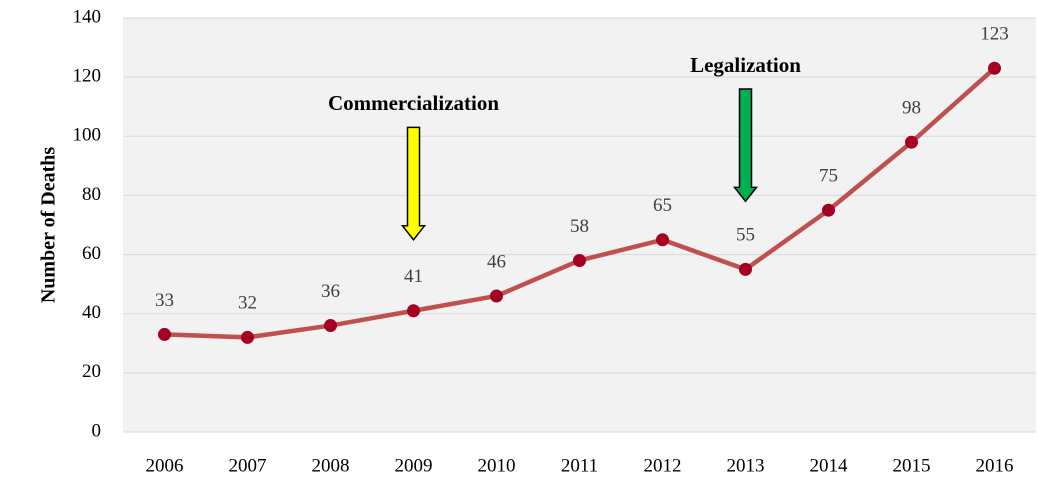 This screenshot has width=1039, height=481. I want to click on data-label: 33, so click(164, 300).